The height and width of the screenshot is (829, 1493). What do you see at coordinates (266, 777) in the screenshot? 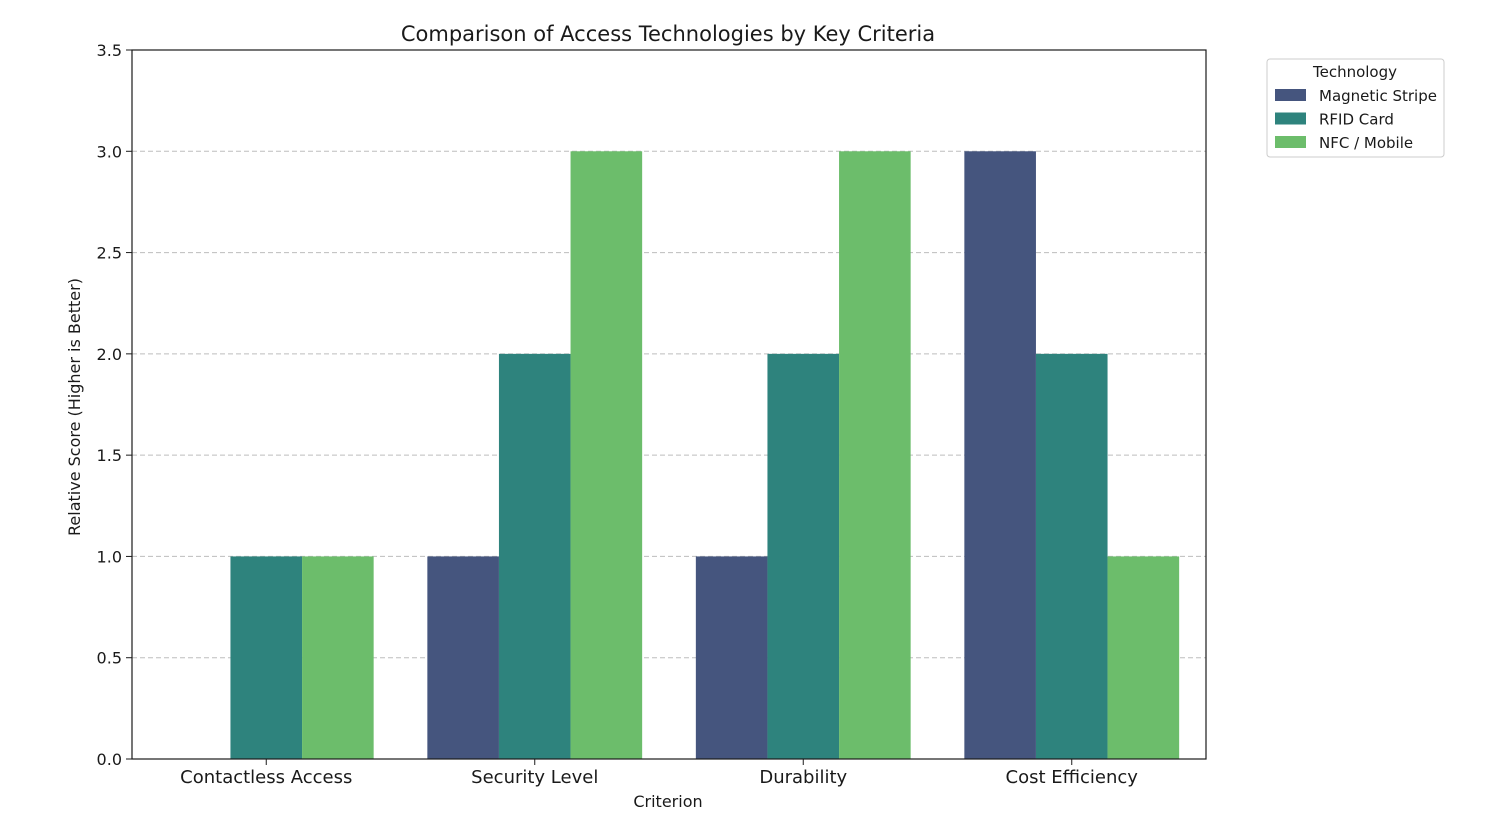
I see `x-tick-label: Contactless Access` at bounding box center [266, 777].